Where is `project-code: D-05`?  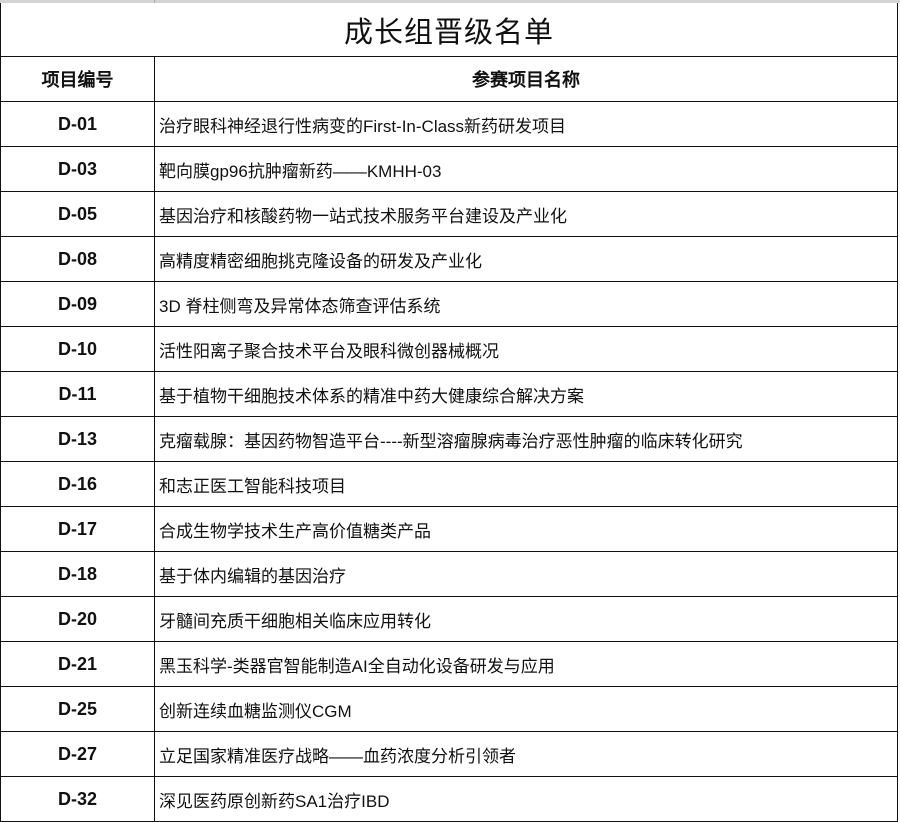 project-code: D-05 is located at coordinates (77, 214).